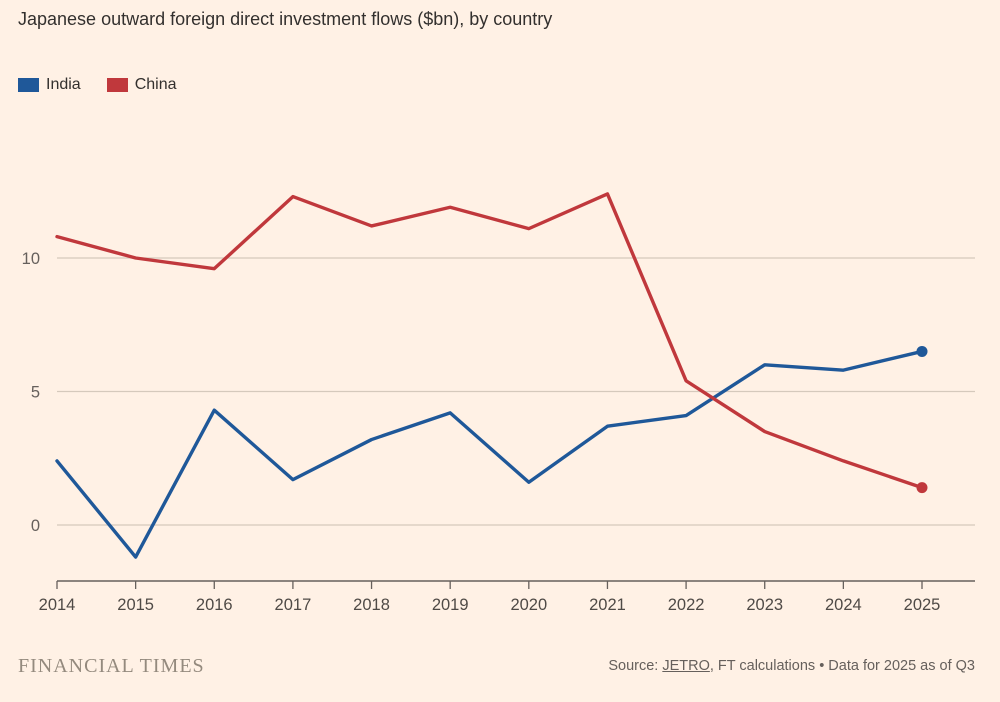 The height and width of the screenshot is (702, 1000). I want to click on source-prefix: Source:, so click(635, 666).